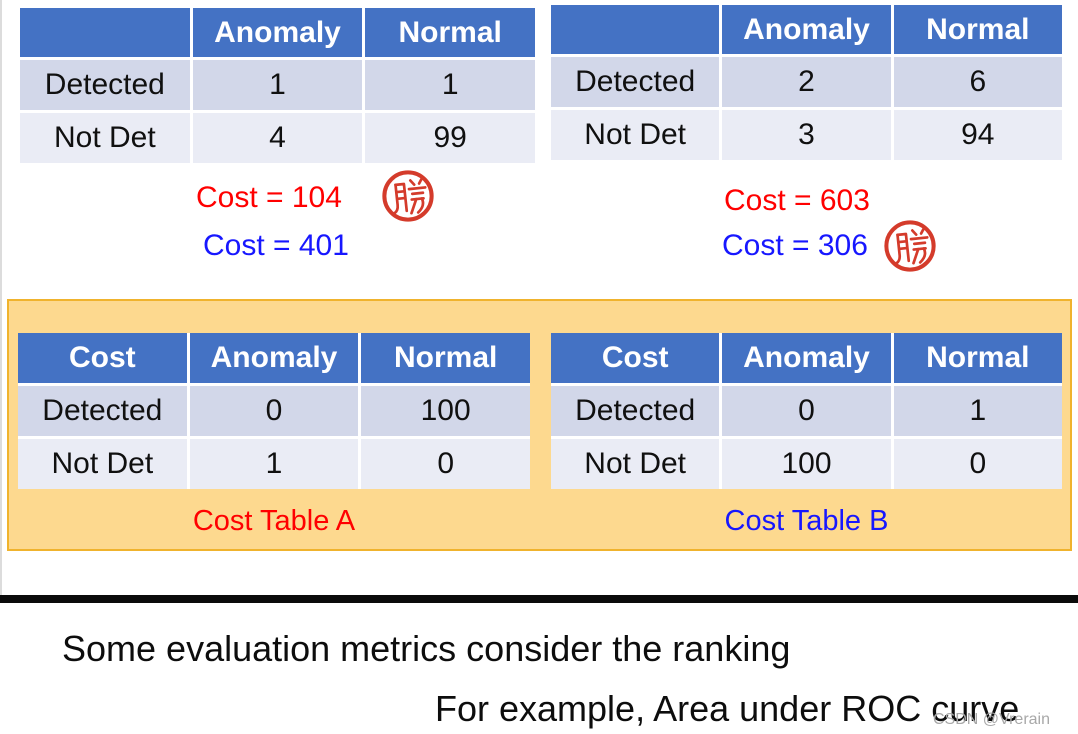 Image resolution: width=1078 pixels, height=734 pixels. I want to click on cost-value-left-red: Cost = 104, so click(269, 197).